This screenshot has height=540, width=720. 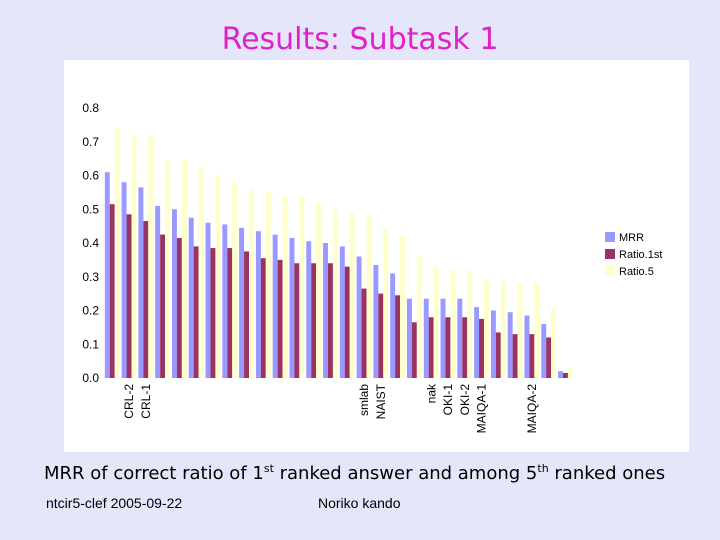 What do you see at coordinates (90, 344) in the screenshot?
I see `y-tick-label: 0.1` at bounding box center [90, 344].